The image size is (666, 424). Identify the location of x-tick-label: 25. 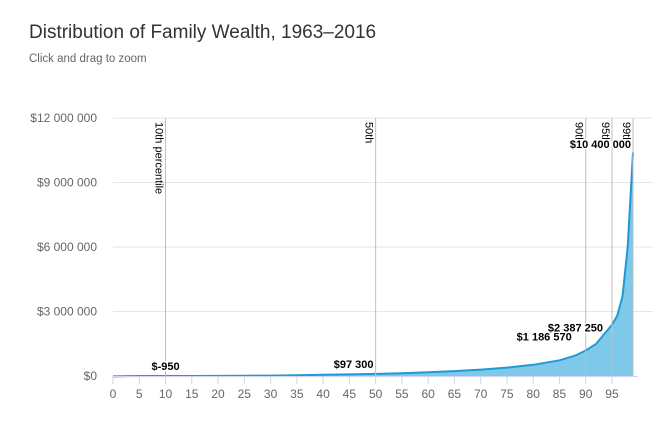
(245, 394).